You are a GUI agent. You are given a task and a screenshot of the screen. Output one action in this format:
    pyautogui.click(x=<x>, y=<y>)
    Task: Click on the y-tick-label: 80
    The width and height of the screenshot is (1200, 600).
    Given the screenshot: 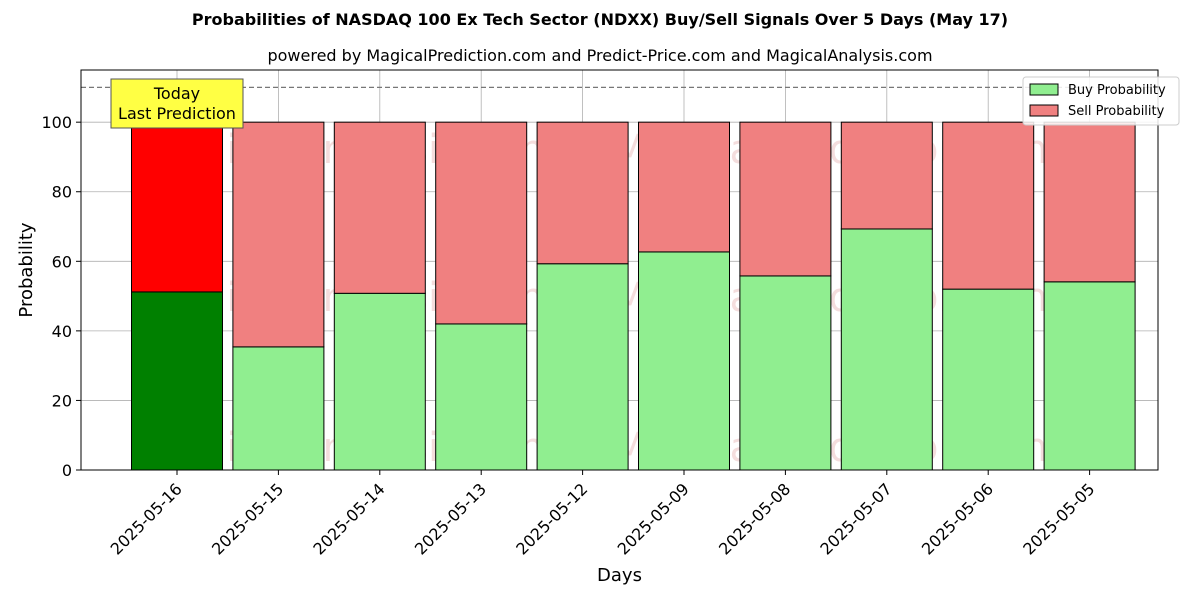 What is the action you would take?
    pyautogui.click(x=62, y=192)
    